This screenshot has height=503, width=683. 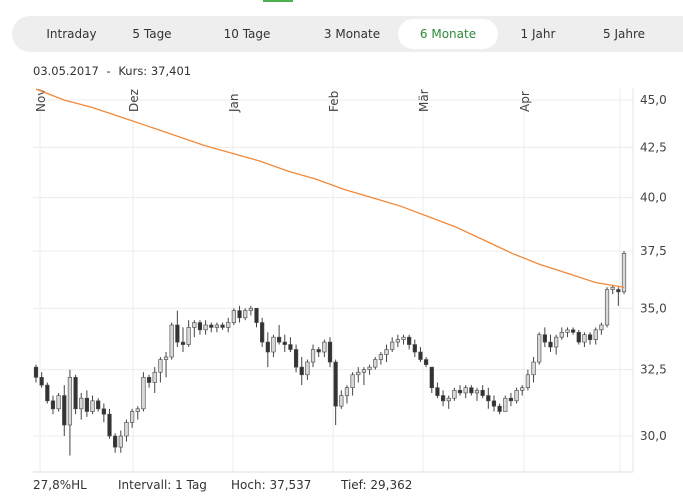 What do you see at coordinates (653, 198) in the screenshot?
I see `y-tick-label: 40,0` at bounding box center [653, 198].